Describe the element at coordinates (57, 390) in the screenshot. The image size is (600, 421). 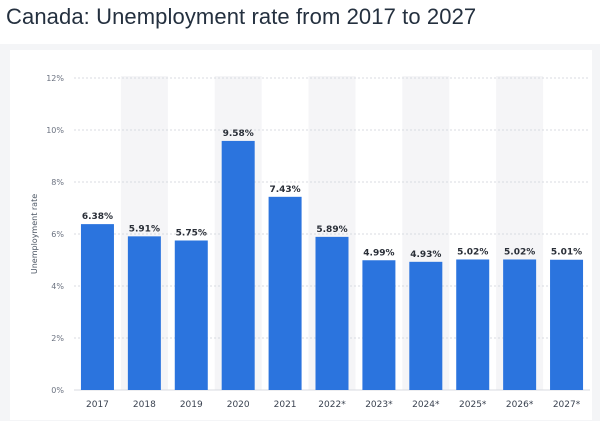
I see `y-tick-label: 0%` at that location.